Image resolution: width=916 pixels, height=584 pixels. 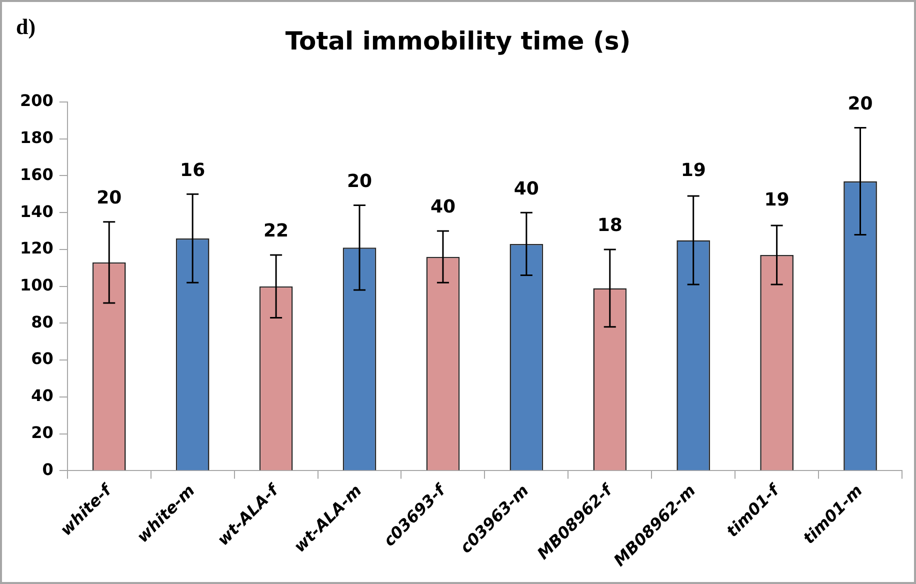 I want to click on y-tick-label: 0, so click(x=48, y=469).